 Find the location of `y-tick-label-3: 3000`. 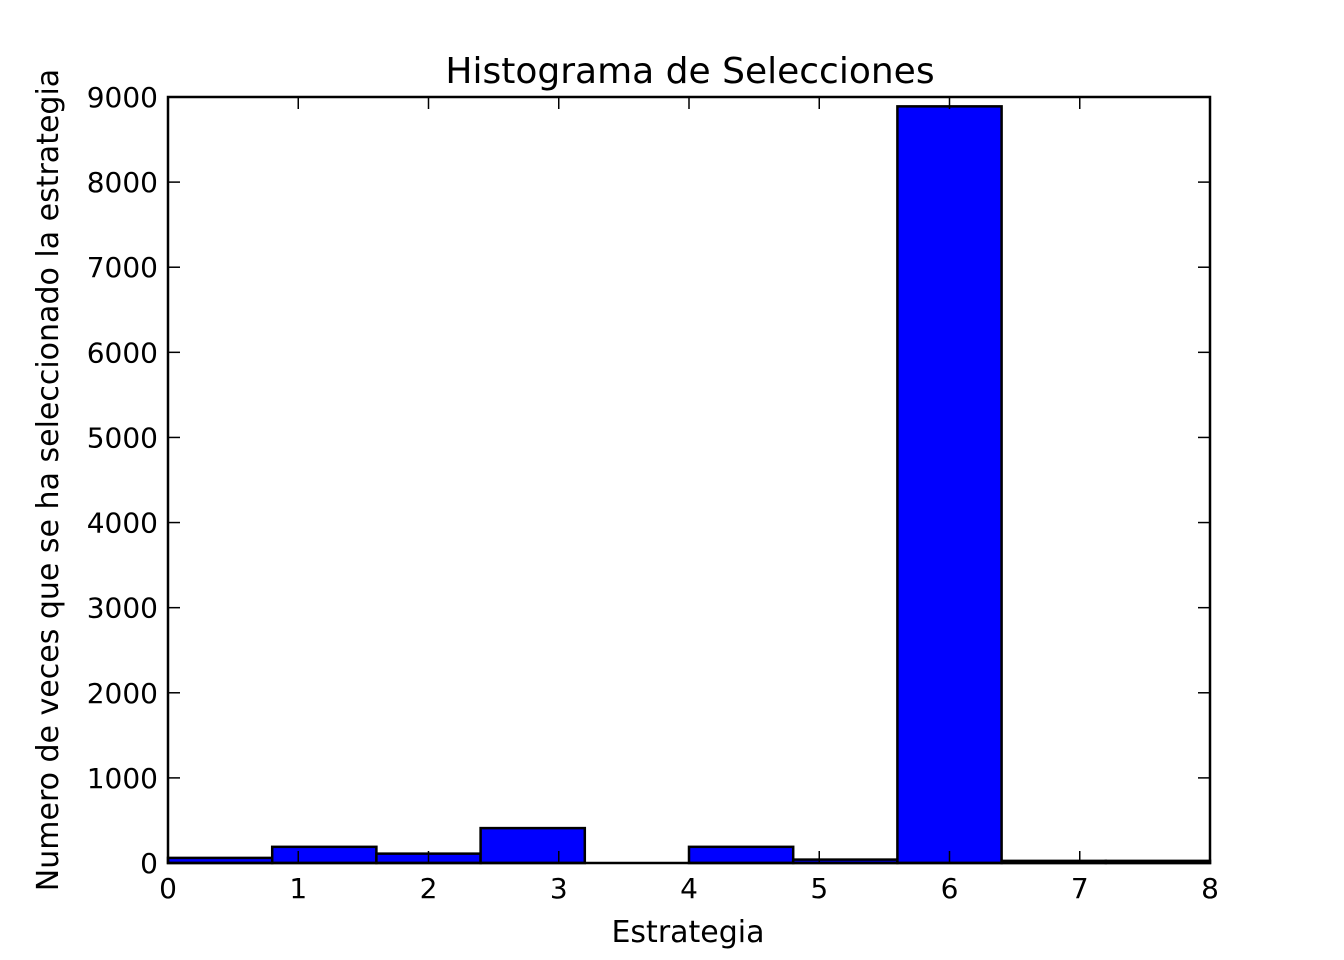

y-tick-label-3: 3000 is located at coordinates (122, 608).